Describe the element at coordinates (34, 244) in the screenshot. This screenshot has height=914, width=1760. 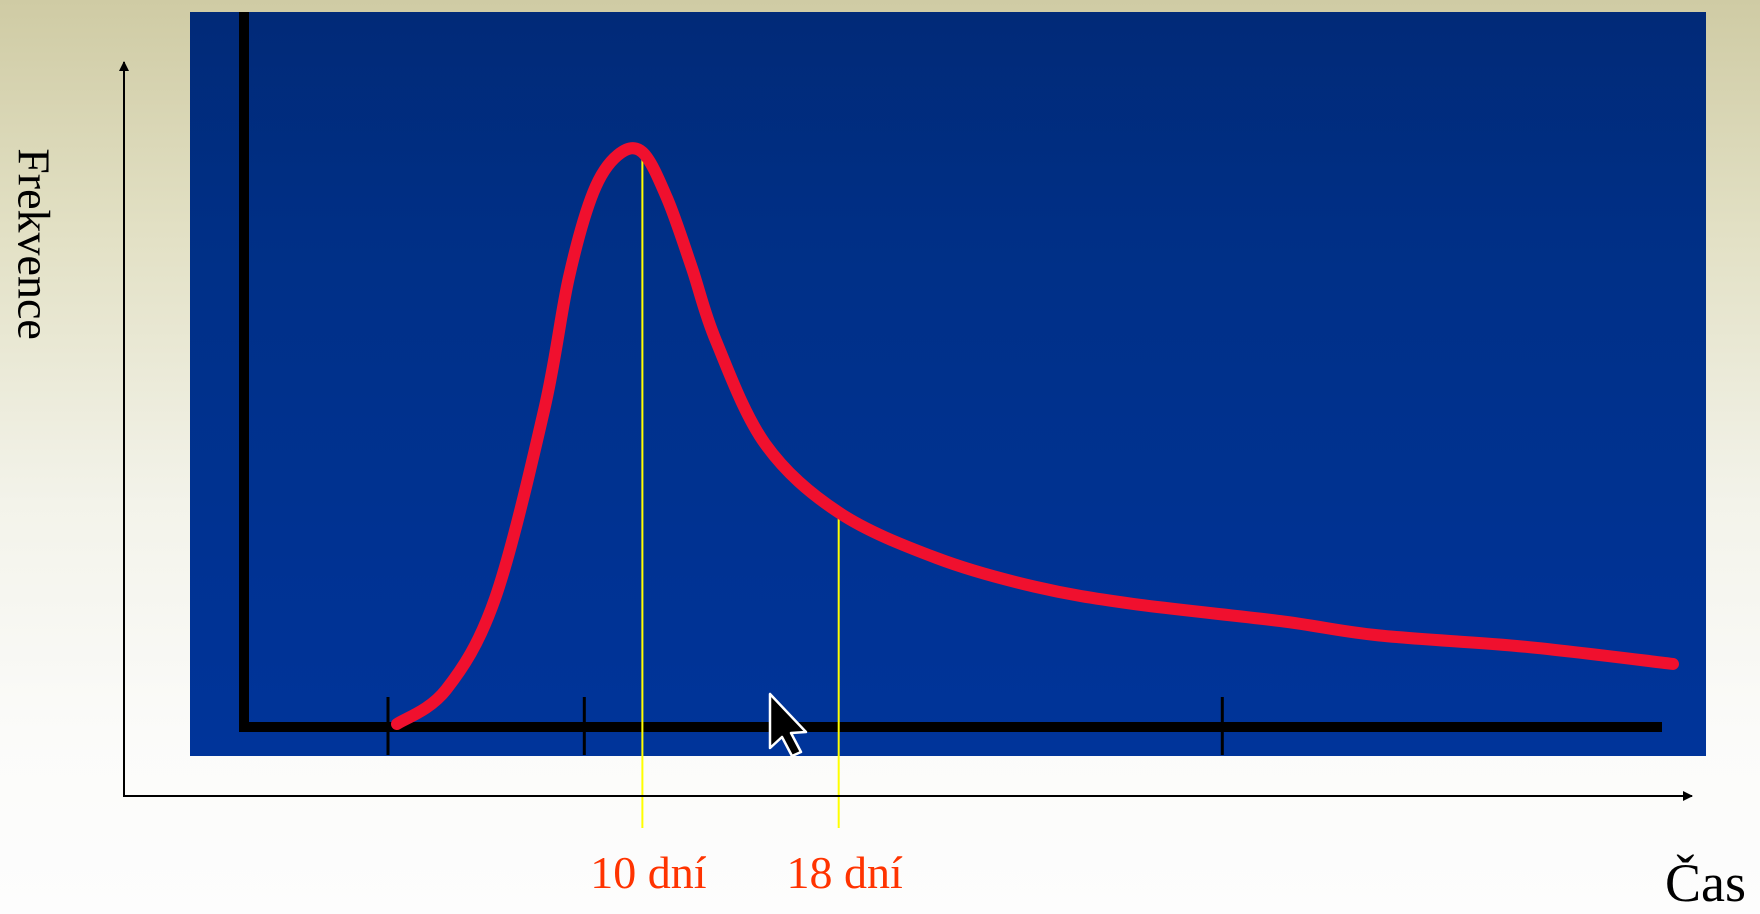
I see `y-axis-title: Frekvence` at that location.